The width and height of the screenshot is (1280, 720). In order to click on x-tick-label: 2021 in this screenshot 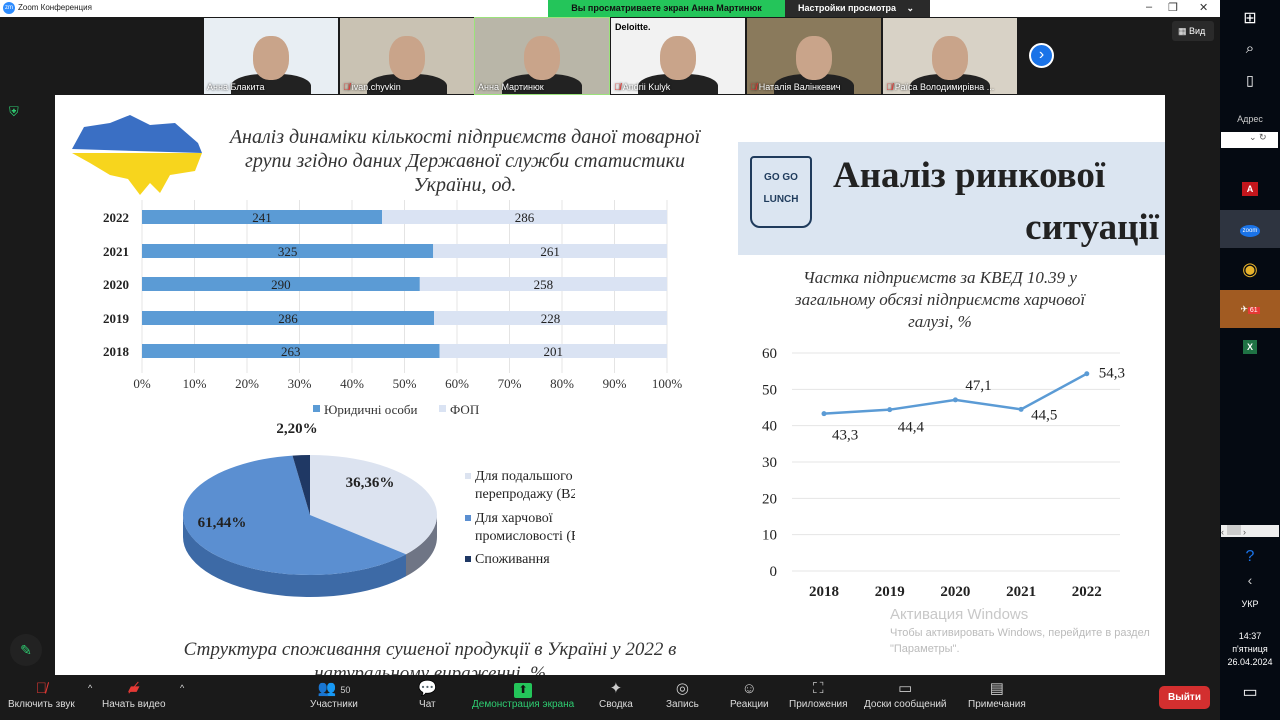, I will do `click(1021, 592)`.